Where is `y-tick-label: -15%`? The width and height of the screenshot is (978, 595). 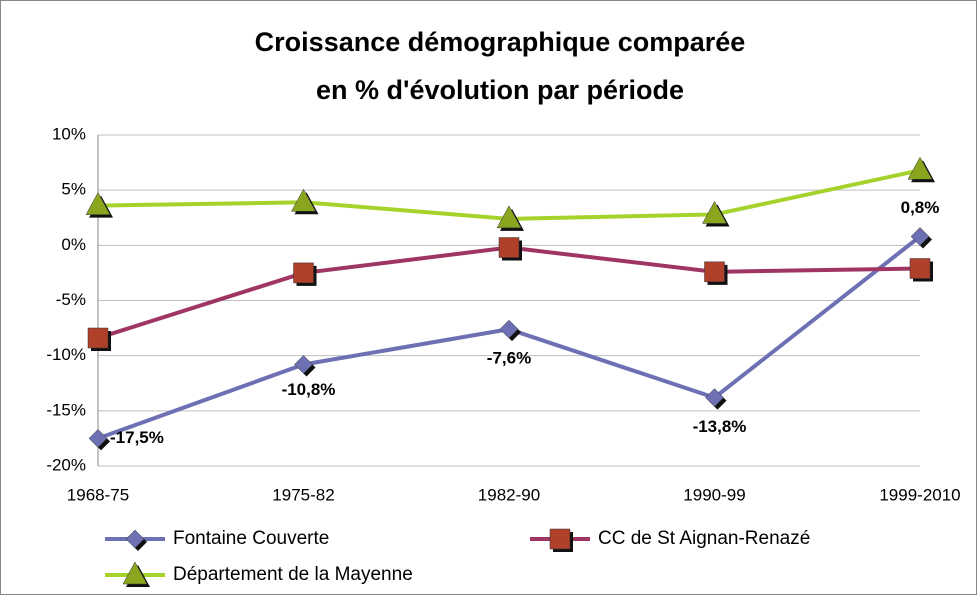
y-tick-label: -15% is located at coordinates (66, 409).